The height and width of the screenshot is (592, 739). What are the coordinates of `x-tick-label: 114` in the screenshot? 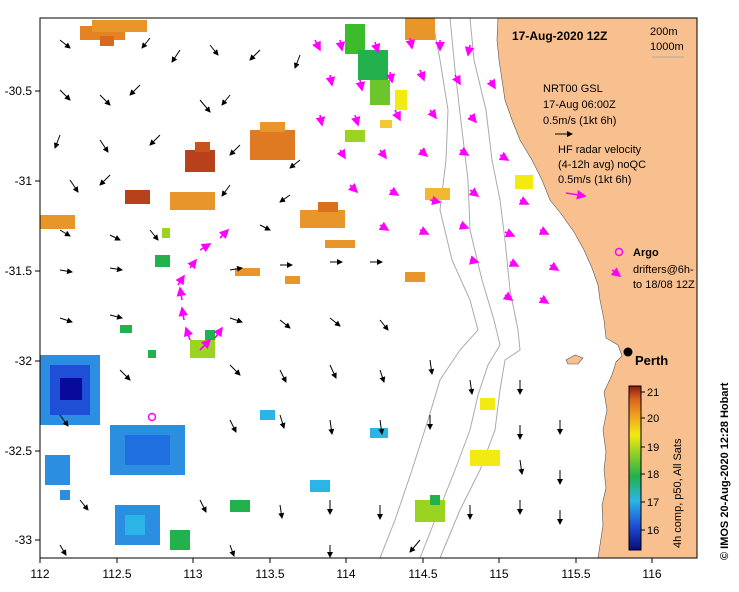 It's located at (345, 574).